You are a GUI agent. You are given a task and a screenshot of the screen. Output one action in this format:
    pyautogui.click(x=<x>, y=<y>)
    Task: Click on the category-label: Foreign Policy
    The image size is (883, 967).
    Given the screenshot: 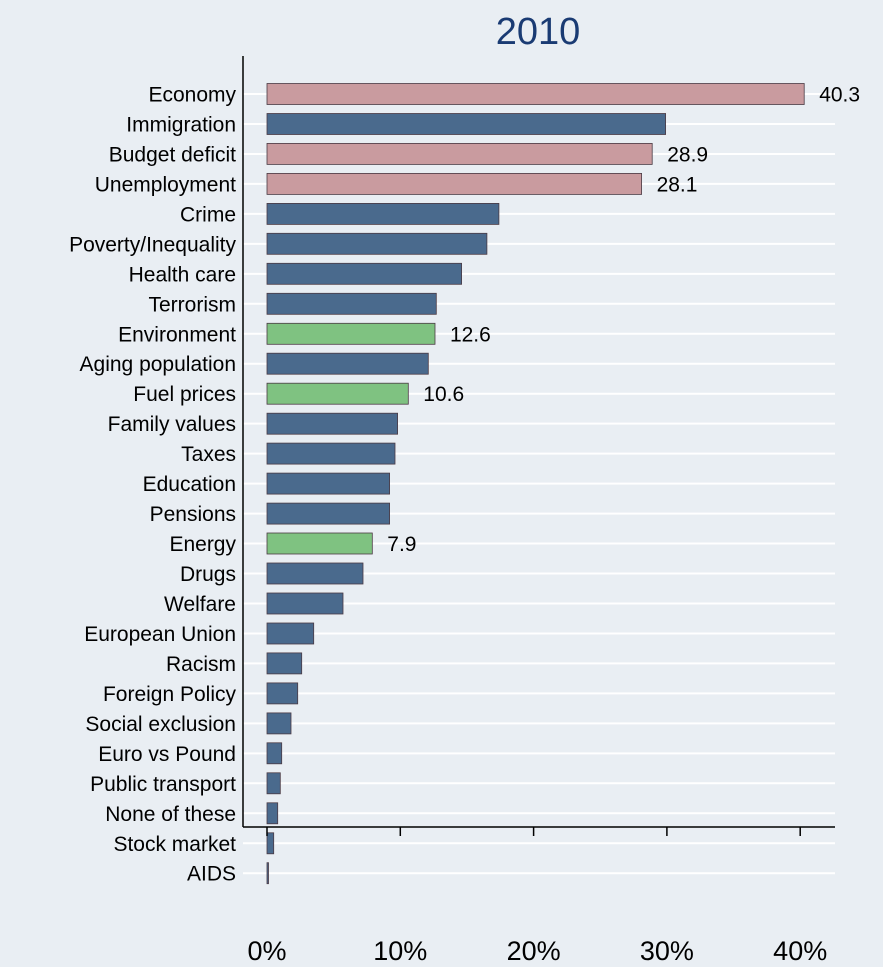 What is the action you would take?
    pyautogui.click(x=170, y=694)
    